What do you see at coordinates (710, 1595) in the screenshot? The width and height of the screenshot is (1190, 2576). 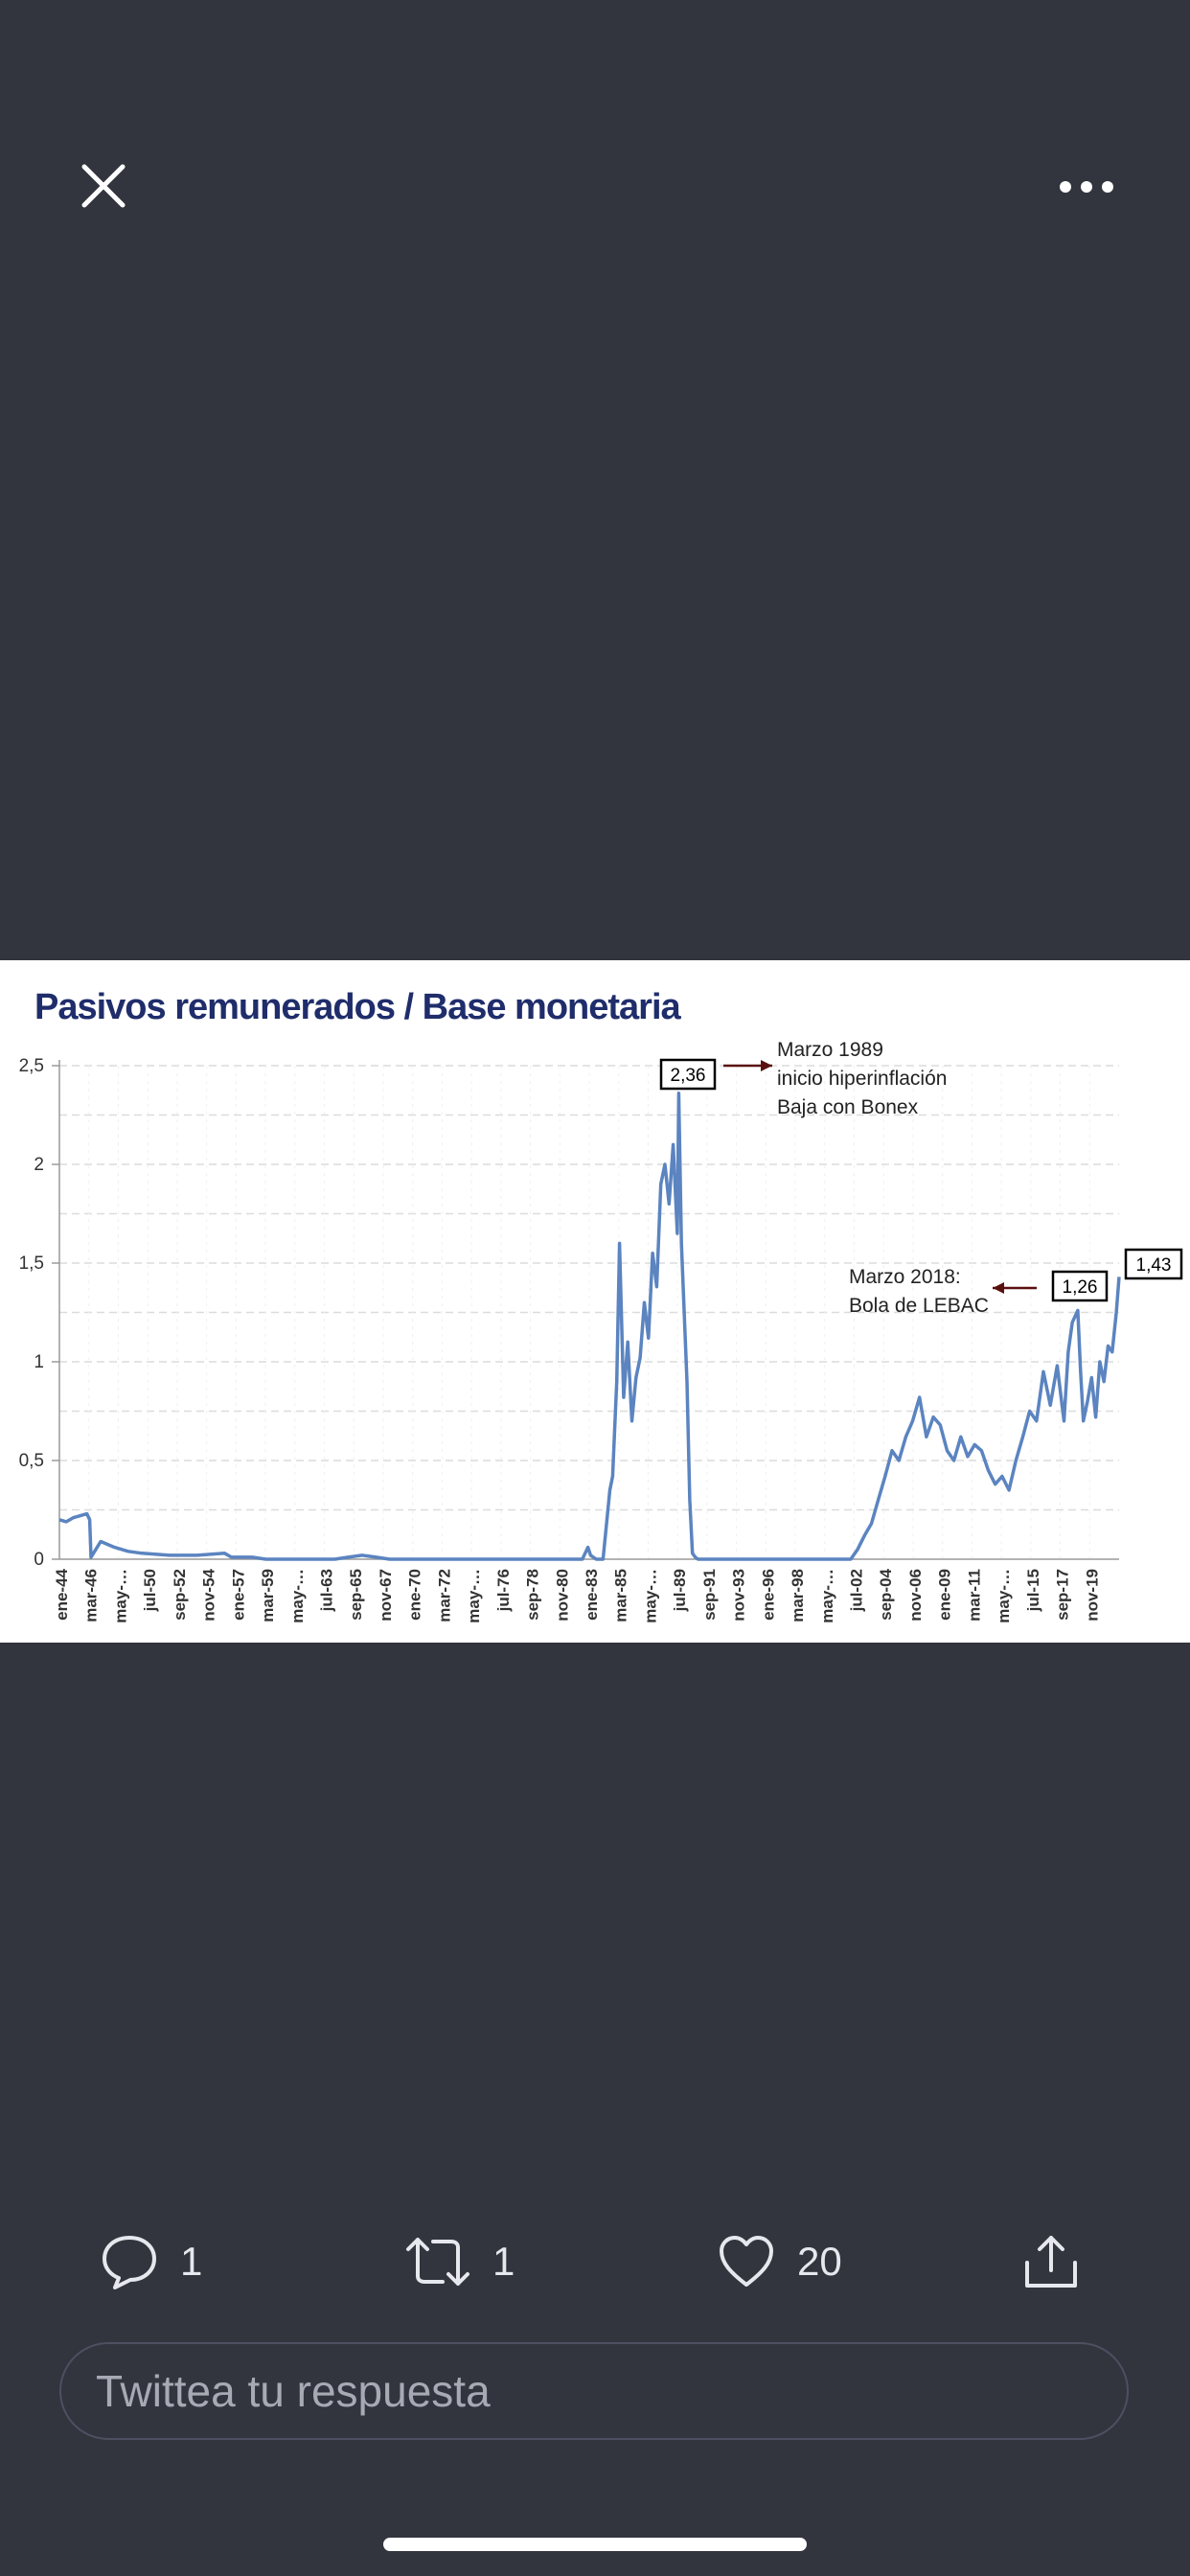 I see `x-tick-label: sep-91` at bounding box center [710, 1595].